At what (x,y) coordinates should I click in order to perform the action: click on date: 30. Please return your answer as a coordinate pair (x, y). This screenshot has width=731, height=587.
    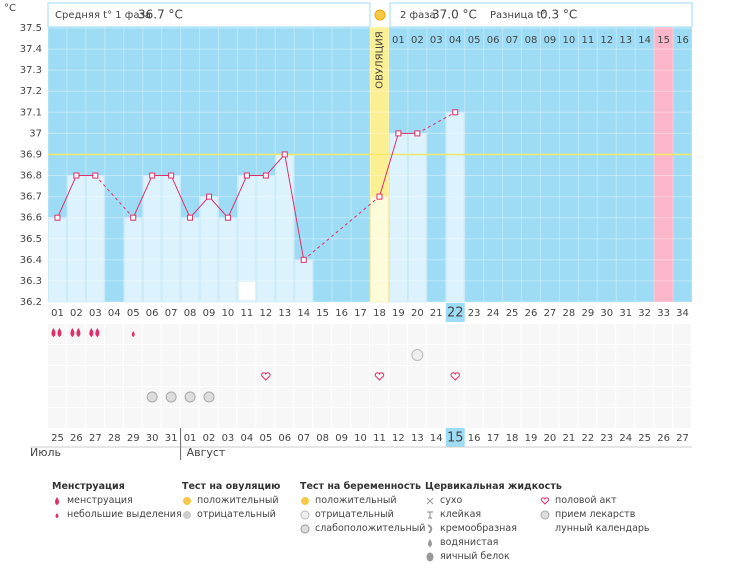
    Looking at the image, I should click on (152, 438).